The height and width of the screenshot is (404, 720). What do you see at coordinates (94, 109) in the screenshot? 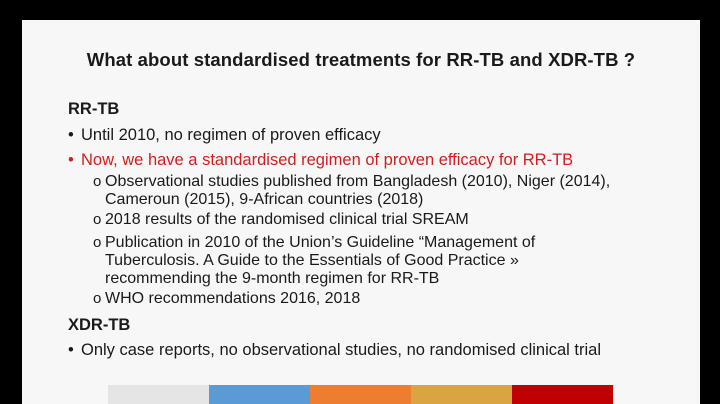
I see `section-heading-rr-tb: RR-TB` at bounding box center [94, 109].